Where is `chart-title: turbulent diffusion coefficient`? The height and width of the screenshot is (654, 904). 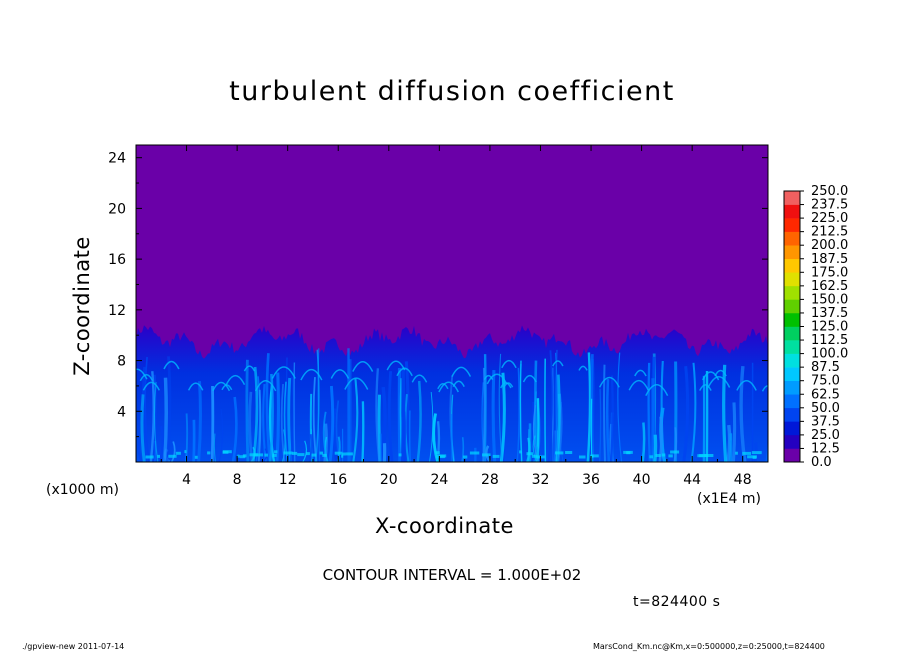
chart-title: turbulent diffusion coefficient is located at coordinates (452, 91).